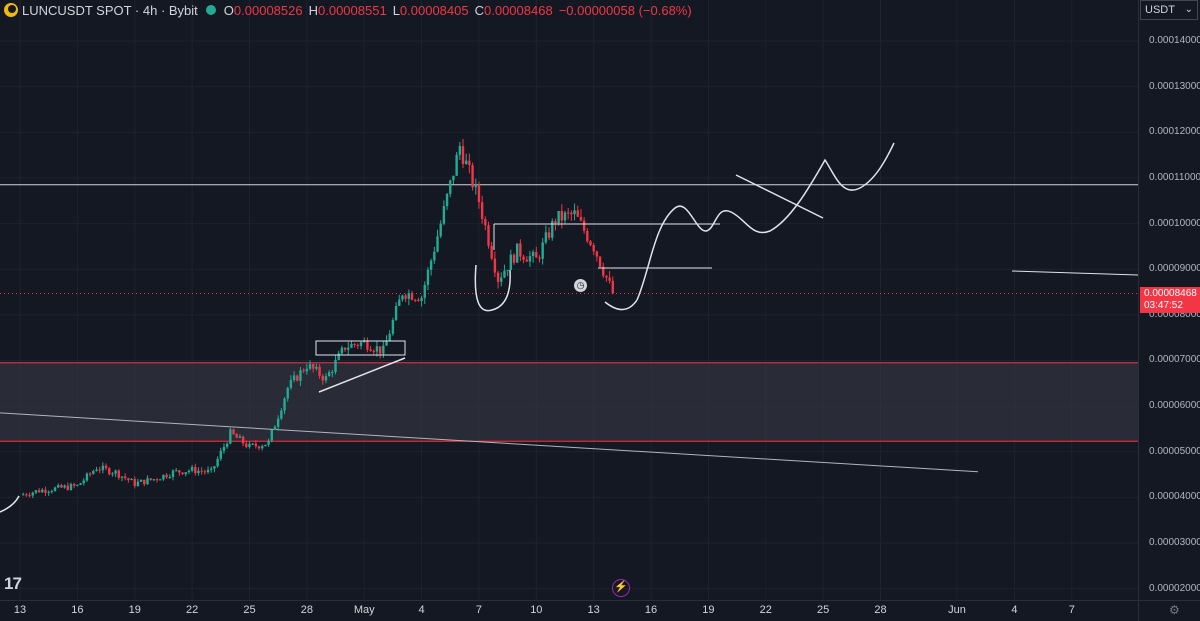  I want to click on time-tick-label: 4, so click(1014, 610).